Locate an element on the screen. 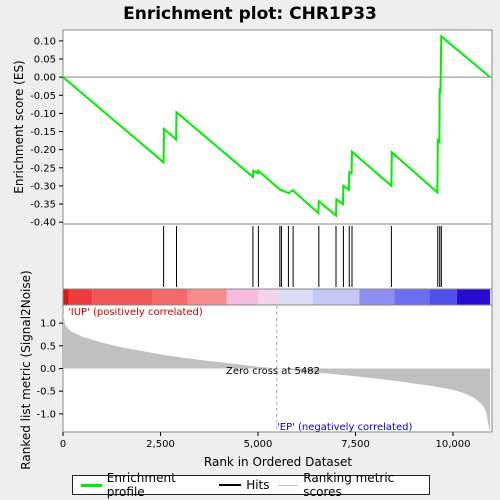 The height and width of the screenshot is (500, 500). rank-color-bar is located at coordinates (277, 297).